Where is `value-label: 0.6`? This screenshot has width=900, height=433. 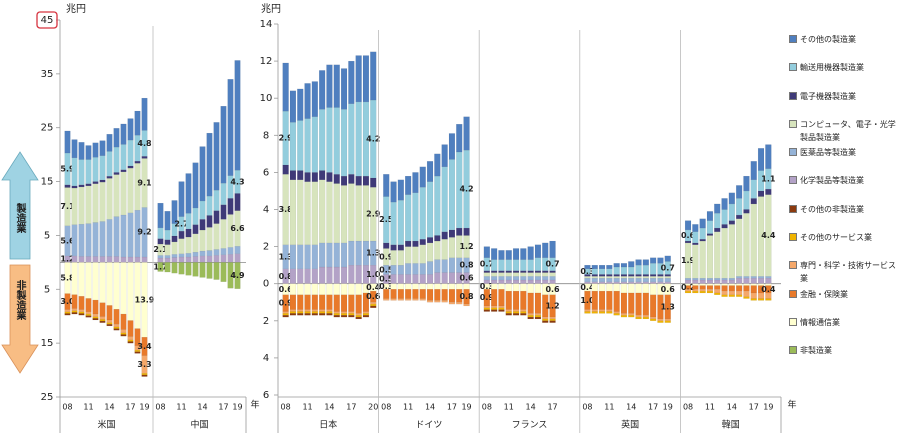 value-label: 0.6 is located at coordinates (466, 278).